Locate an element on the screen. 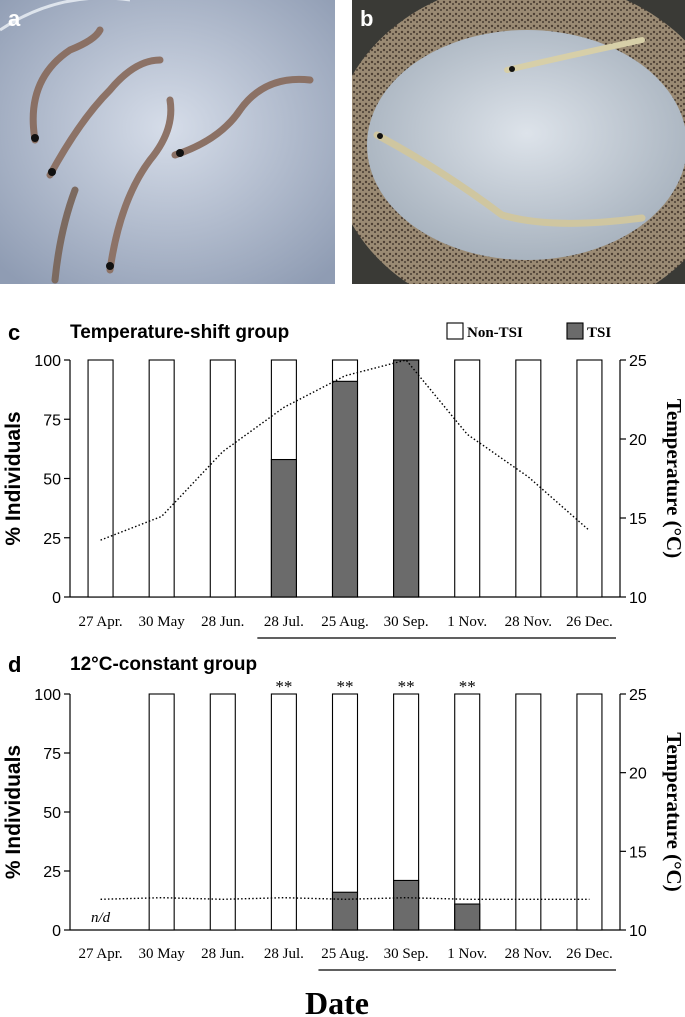 The image size is (685, 1017). photo-panel-a: a is located at coordinates (167, 142).